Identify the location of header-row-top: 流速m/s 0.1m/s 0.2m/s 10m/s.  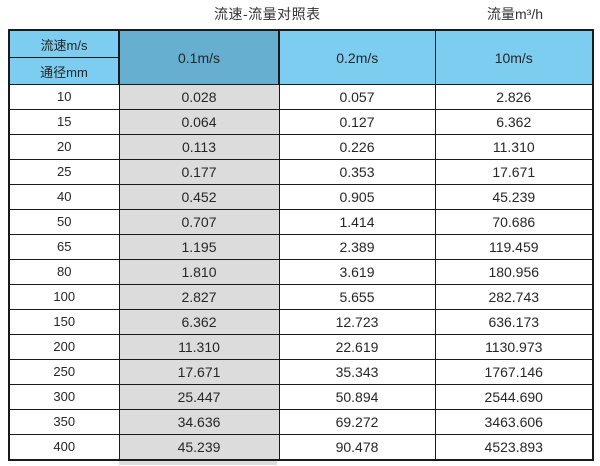
(301, 57).